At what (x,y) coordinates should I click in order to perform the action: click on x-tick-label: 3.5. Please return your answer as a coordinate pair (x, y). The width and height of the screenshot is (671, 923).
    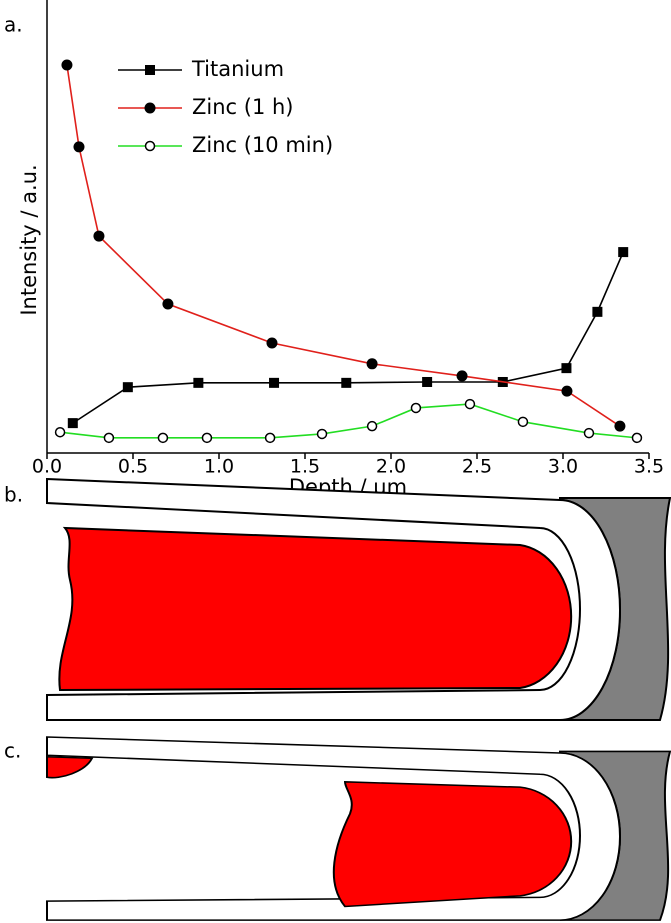
    Looking at the image, I should click on (649, 467).